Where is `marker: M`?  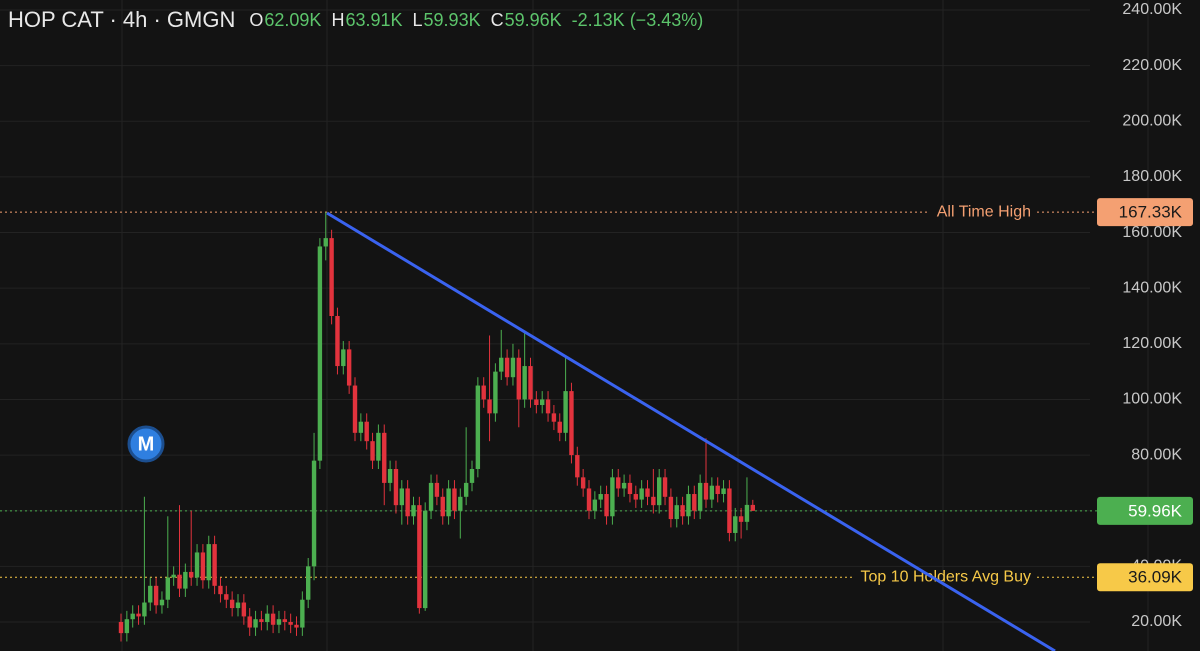 marker: M is located at coordinates (146, 444).